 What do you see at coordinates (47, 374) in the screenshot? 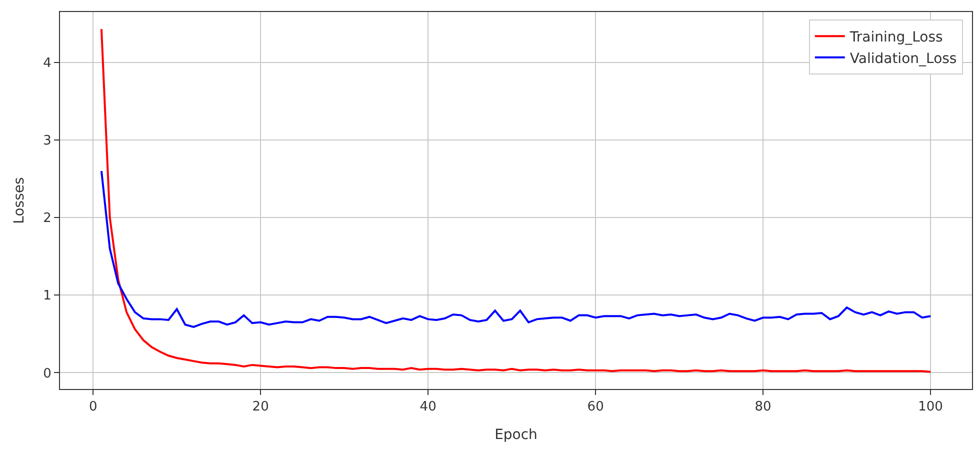
I see `y-tick-label: 0` at bounding box center [47, 374].